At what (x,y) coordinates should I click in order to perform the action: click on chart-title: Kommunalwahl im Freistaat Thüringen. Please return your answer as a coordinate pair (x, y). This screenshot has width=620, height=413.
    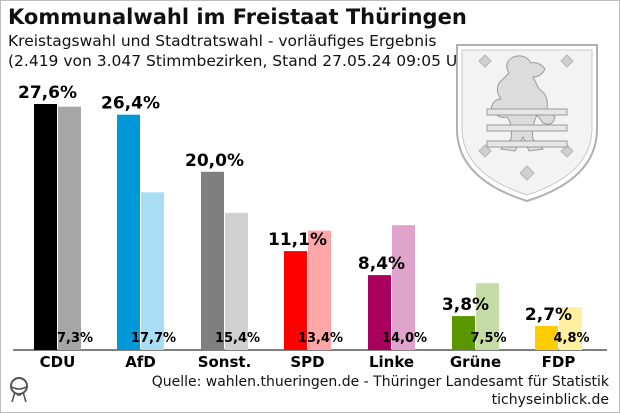
    Looking at the image, I should click on (237, 17).